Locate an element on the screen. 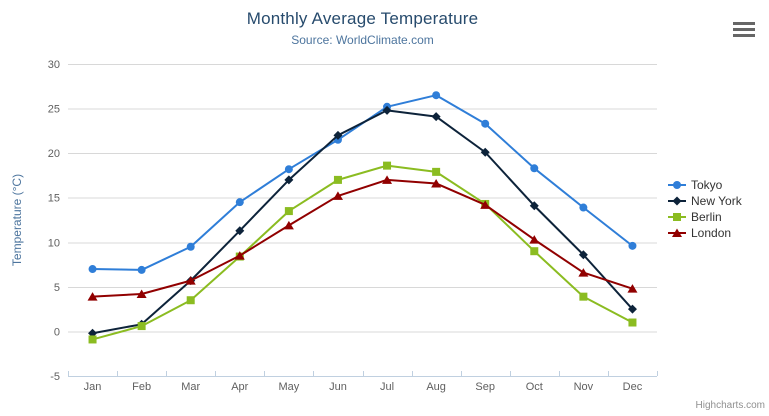 The height and width of the screenshot is (416, 769). diamond-marker-icon is located at coordinates (677, 201).